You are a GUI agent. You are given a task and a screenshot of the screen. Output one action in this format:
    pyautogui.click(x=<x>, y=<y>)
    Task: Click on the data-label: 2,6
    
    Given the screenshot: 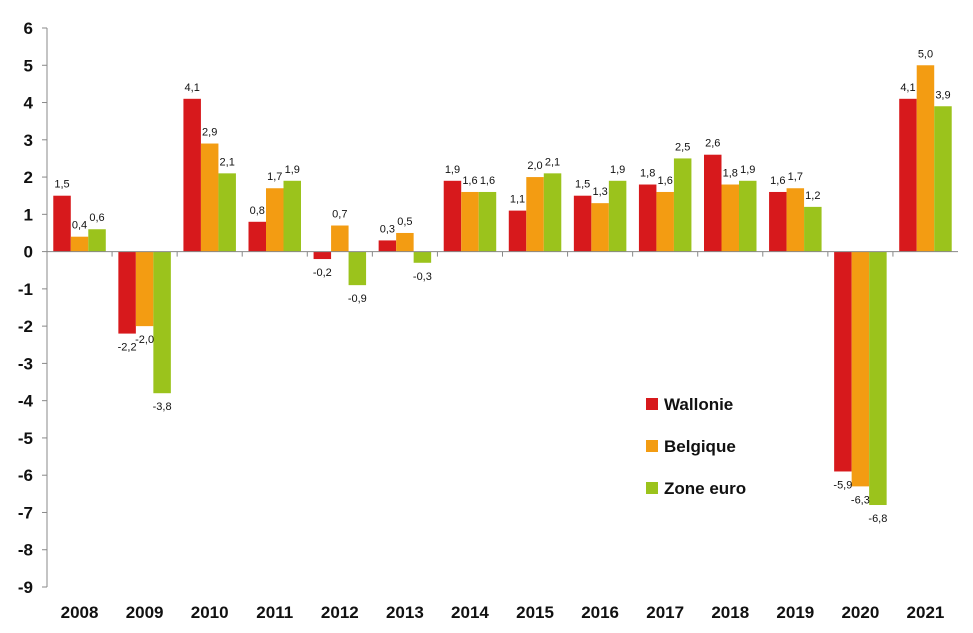 What is the action you would take?
    pyautogui.click(x=712, y=144)
    